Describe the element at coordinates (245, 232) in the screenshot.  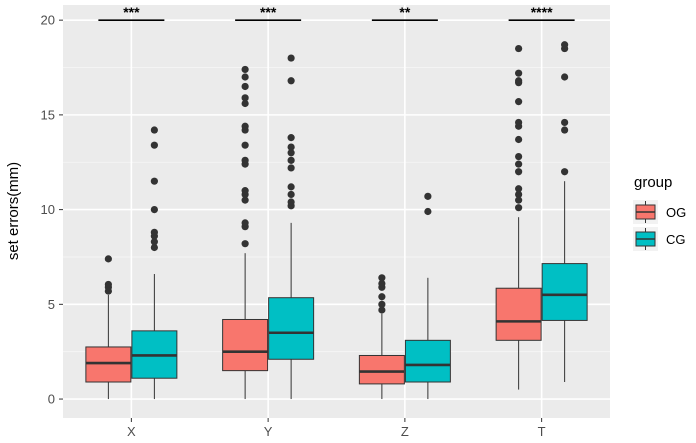
I see `box-OG-Y` at that location.